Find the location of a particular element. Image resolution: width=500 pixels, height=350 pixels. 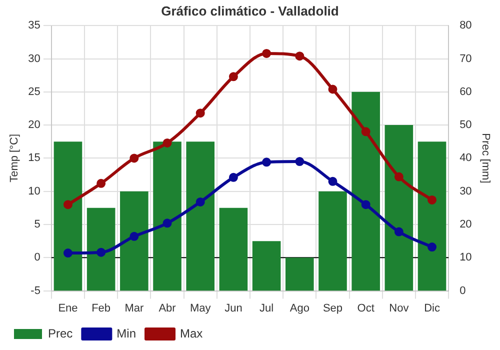

legend-label: Prec is located at coordinates (60, 333).